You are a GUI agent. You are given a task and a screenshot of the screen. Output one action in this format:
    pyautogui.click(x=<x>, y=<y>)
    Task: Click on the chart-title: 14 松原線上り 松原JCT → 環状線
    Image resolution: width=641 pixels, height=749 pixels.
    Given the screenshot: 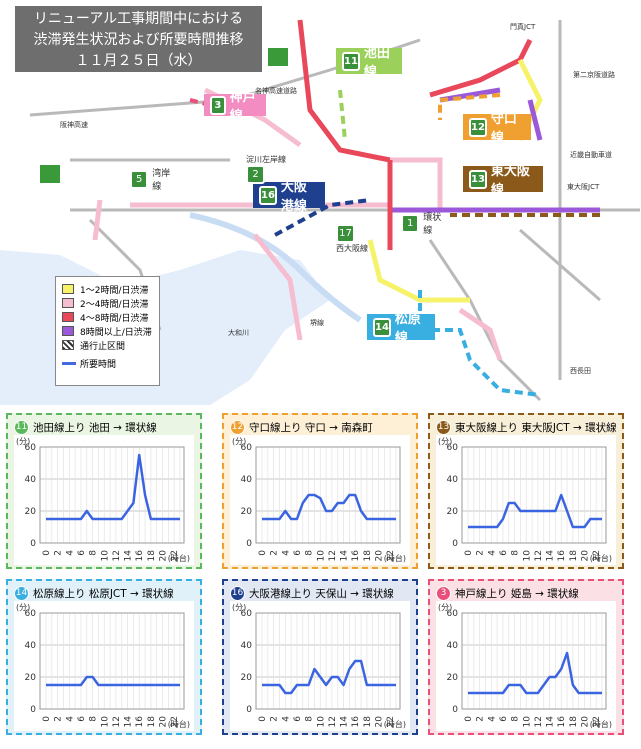 What is the action you would take?
    pyautogui.click(x=94, y=593)
    